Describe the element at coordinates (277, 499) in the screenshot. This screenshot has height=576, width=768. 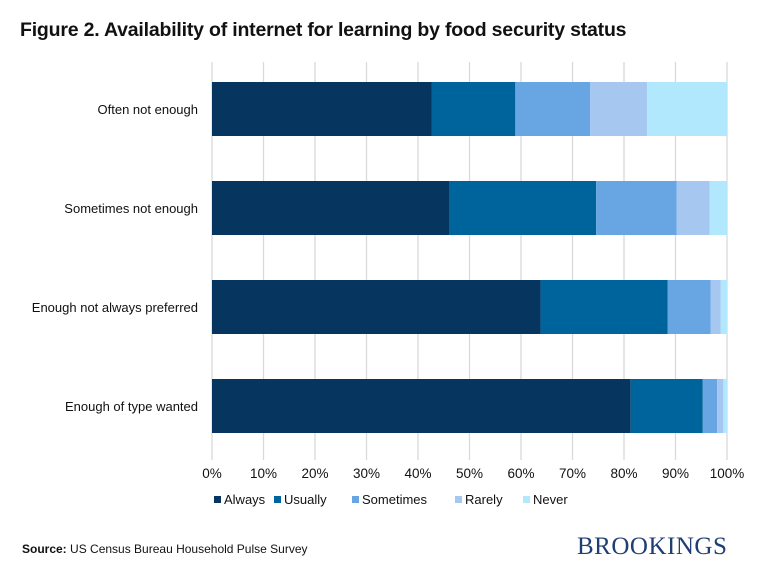
I see `legend-swatch-usually` at that location.